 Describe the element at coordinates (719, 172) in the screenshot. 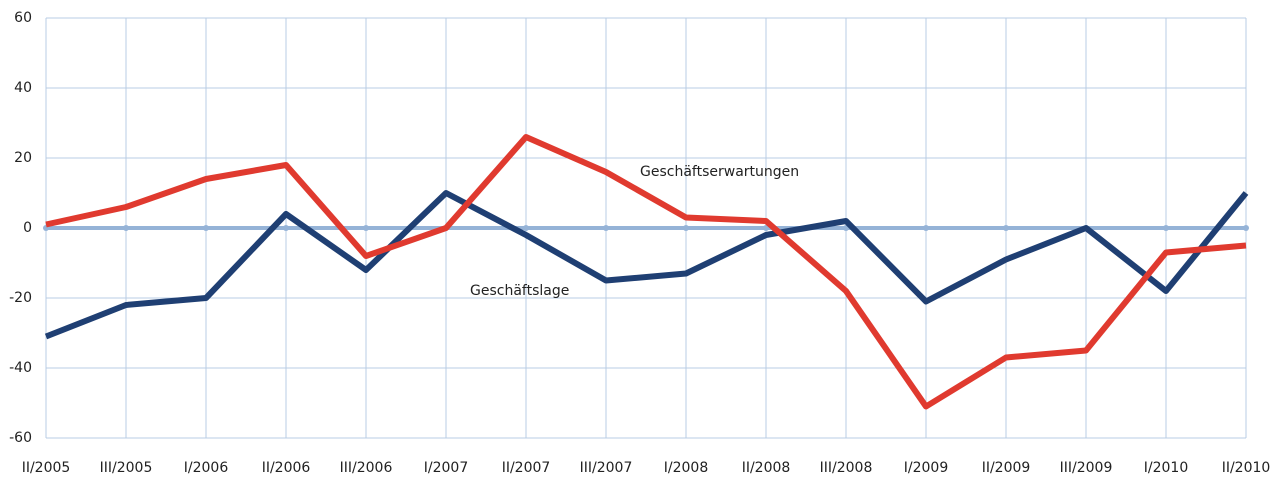

I see `series-label: Geschäftserwartungen` at that location.